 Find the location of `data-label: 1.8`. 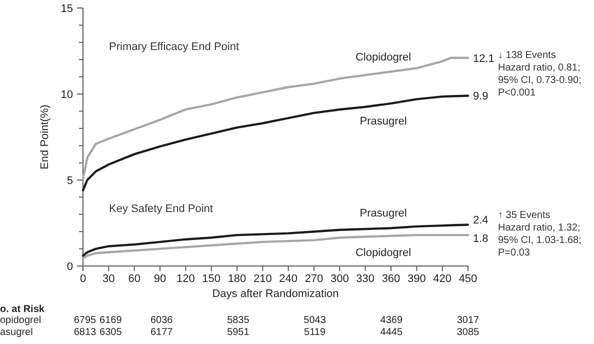

data-label: 1.8 is located at coordinates (480, 239).